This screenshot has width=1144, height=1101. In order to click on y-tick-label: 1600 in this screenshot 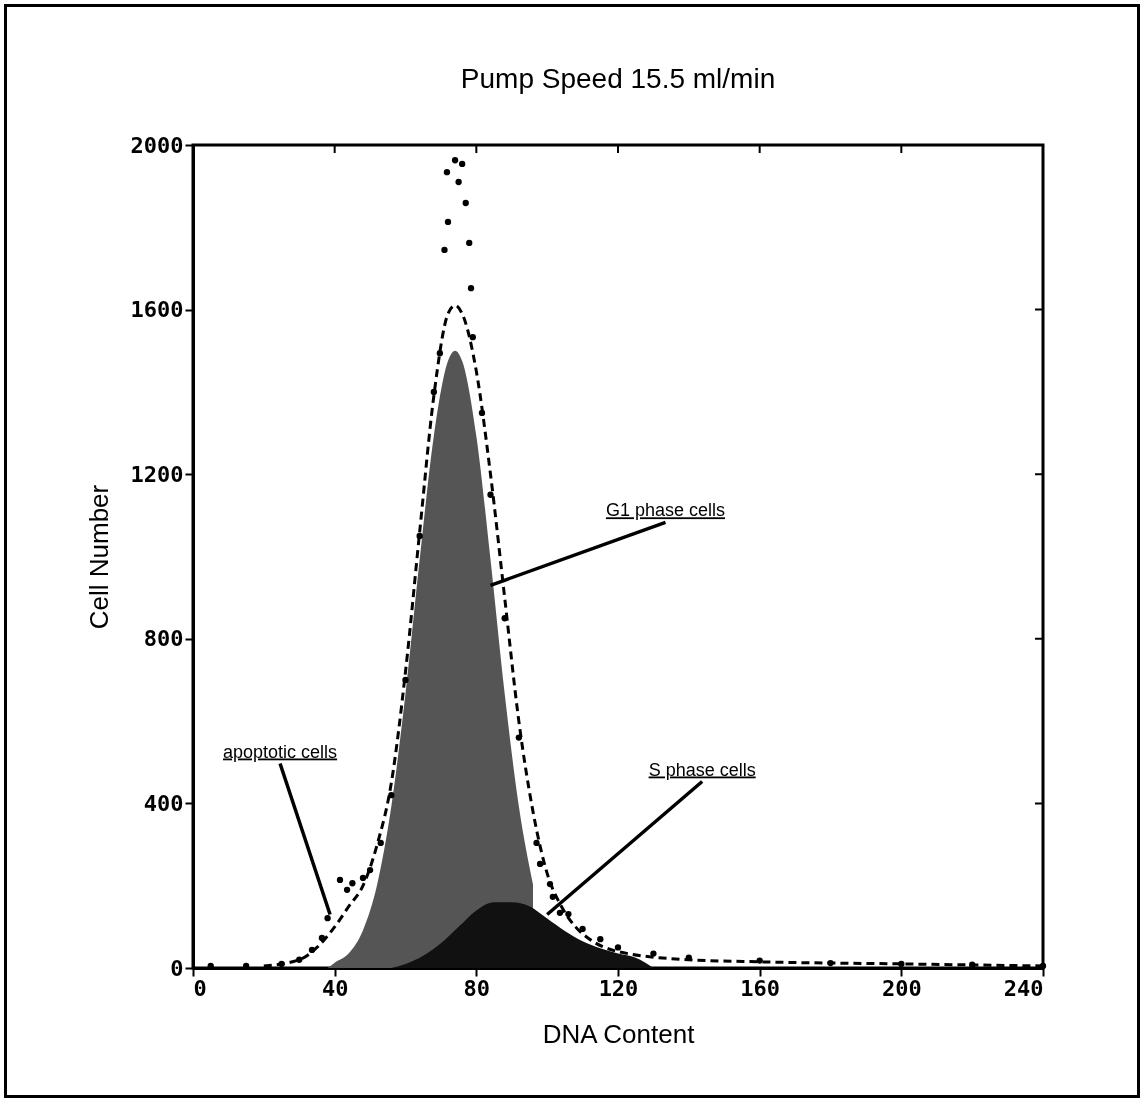, I will do `click(157, 310)`.